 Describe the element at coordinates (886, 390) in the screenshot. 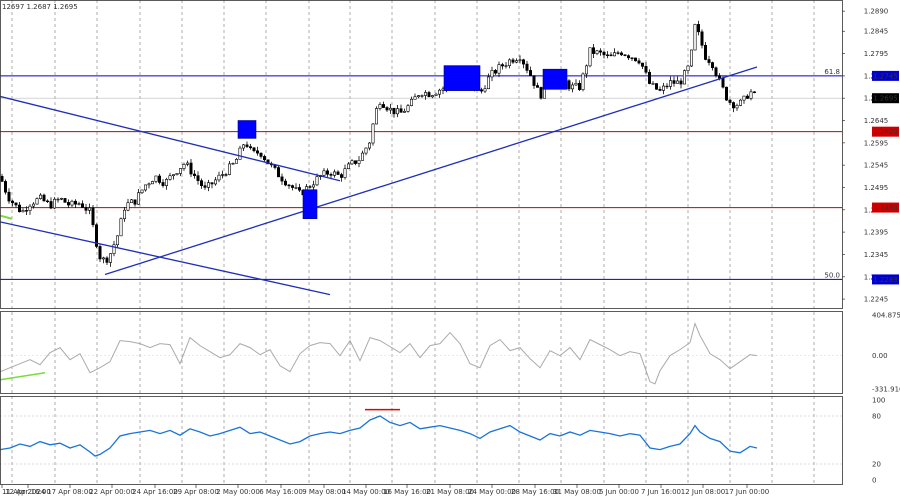

I see `osc-tick-label-2: -331.9165` at that location.